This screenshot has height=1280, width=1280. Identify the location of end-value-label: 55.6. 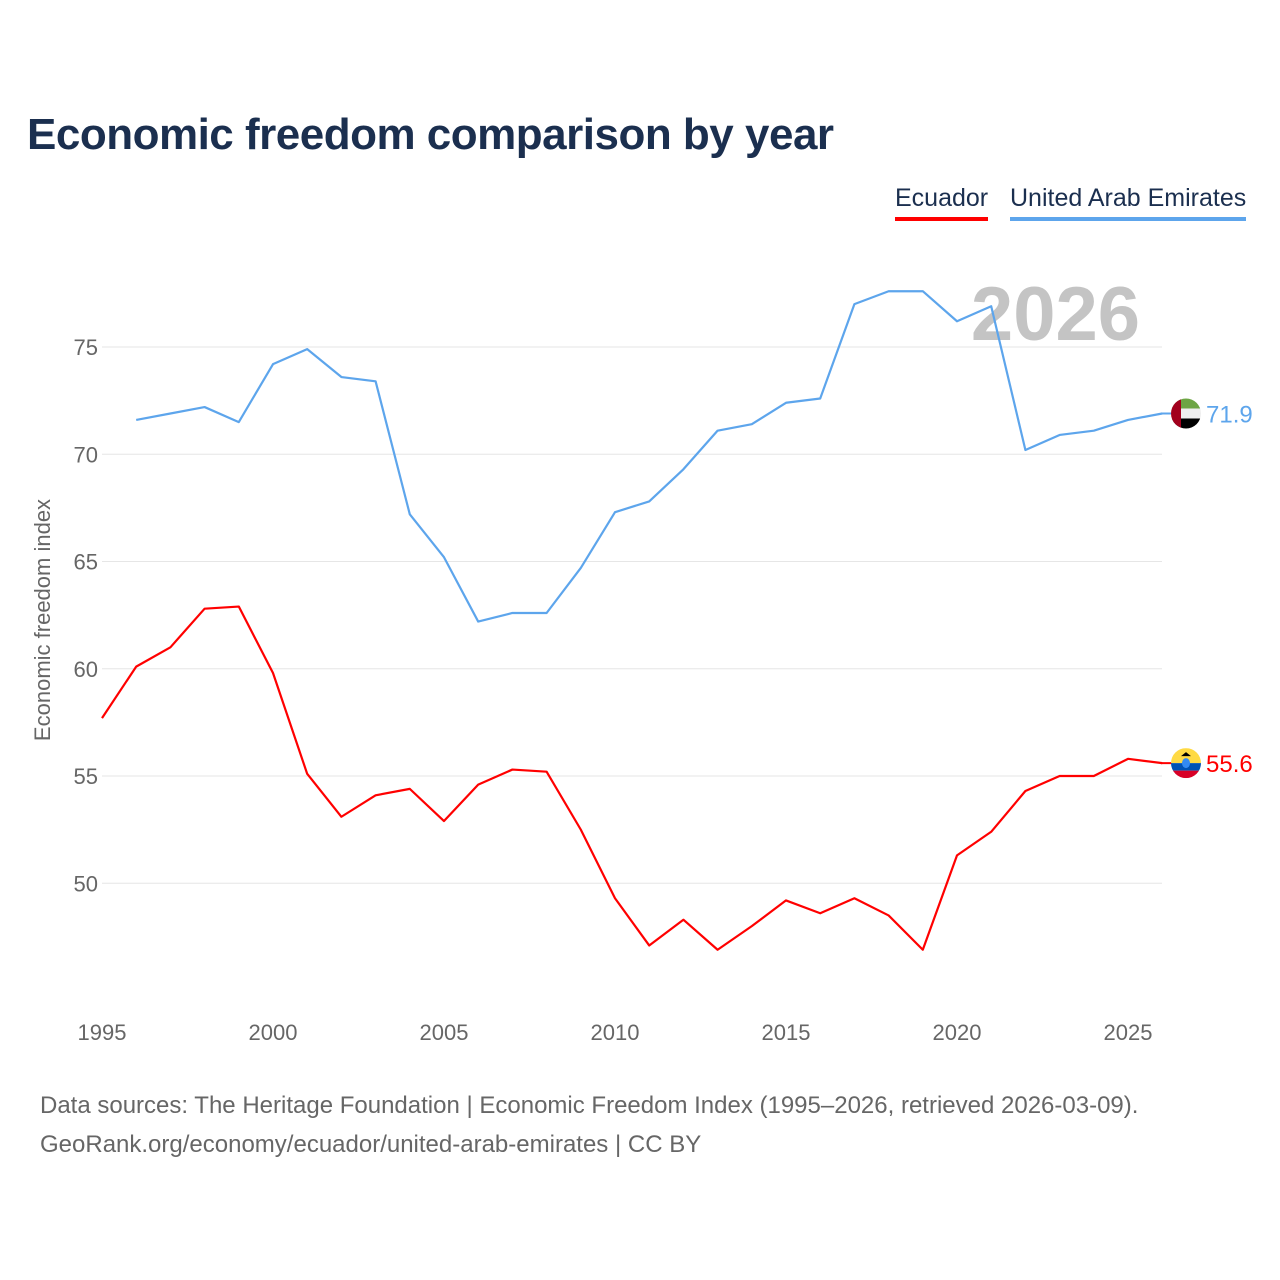
(1229, 764).